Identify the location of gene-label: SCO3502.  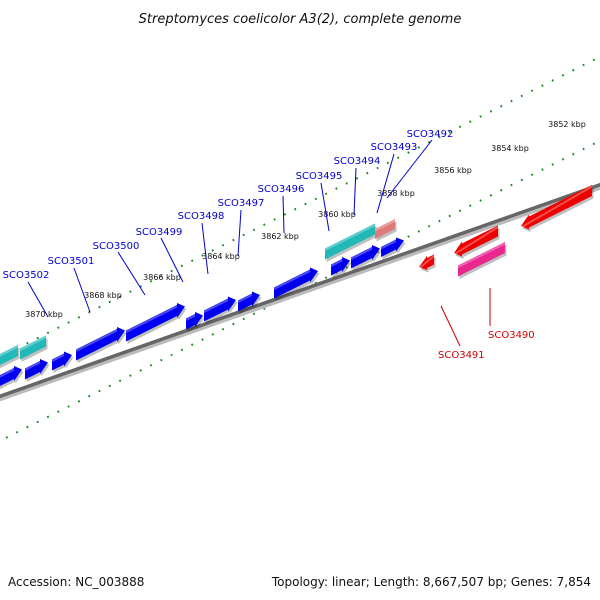
(26, 275).